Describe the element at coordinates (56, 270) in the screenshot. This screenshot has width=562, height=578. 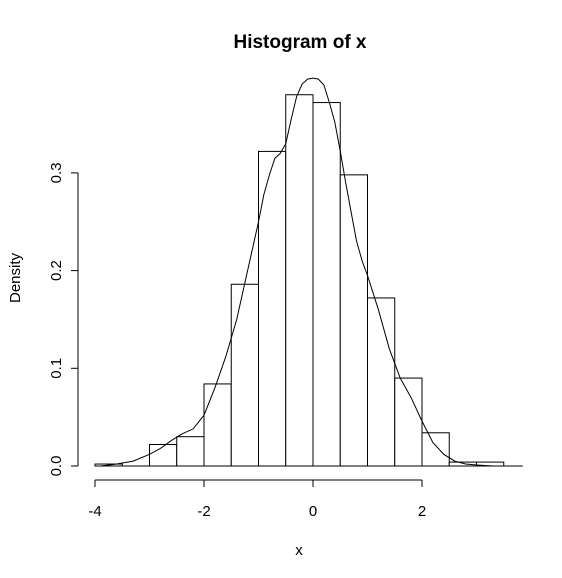
I see `y-tick-label: 0.2` at that location.